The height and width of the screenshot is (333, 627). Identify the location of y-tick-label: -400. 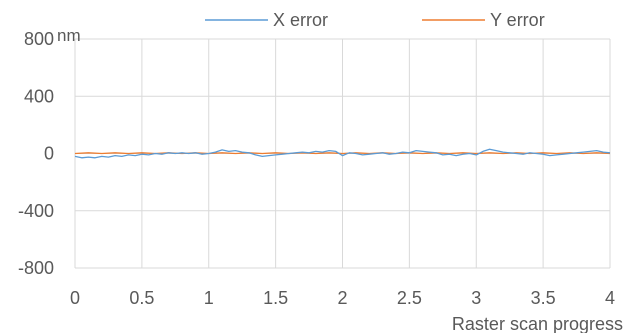
(36, 211).